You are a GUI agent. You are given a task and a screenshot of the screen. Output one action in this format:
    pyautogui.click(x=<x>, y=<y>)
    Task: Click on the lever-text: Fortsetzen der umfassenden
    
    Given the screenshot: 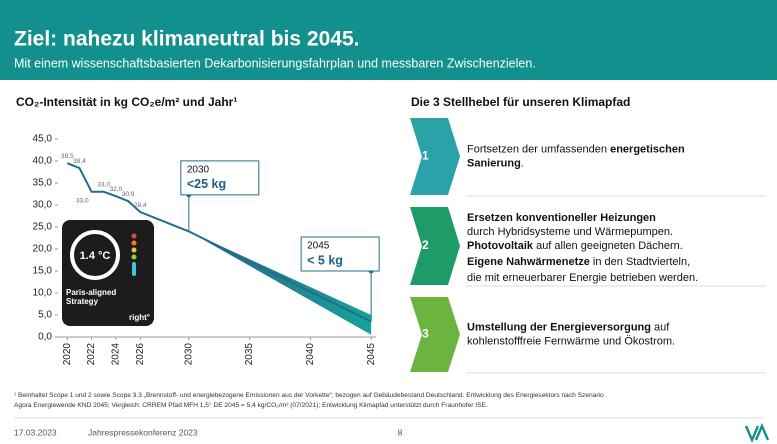 What is the action you would take?
    pyautogui.click(x=538, y=149)
    